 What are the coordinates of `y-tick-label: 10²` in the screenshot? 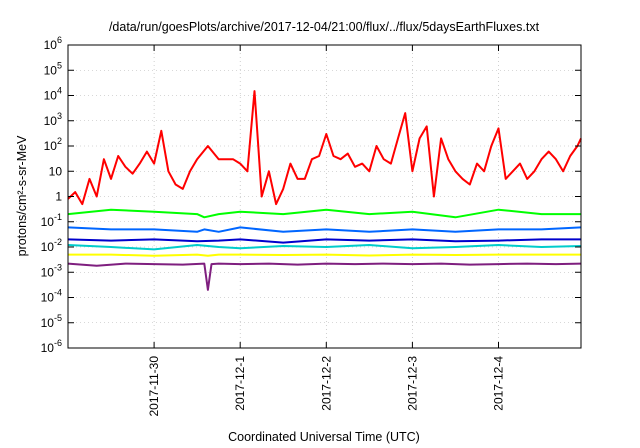 It's located at (53, 144).